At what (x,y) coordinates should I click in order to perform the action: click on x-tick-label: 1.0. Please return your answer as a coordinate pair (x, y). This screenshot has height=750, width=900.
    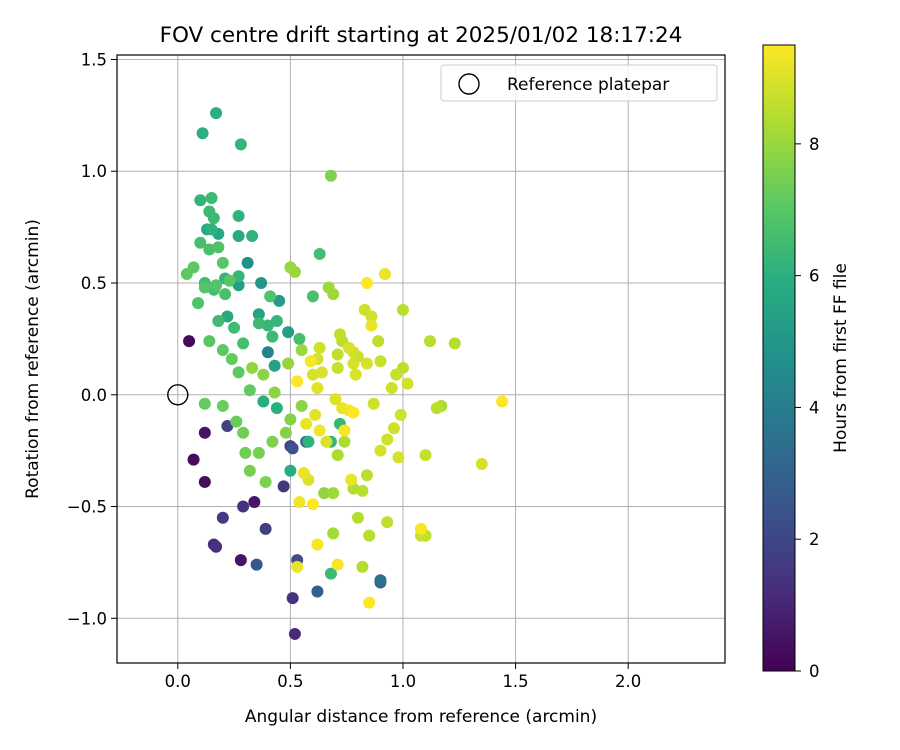
    Looking at the image, I should click on (403, 681).